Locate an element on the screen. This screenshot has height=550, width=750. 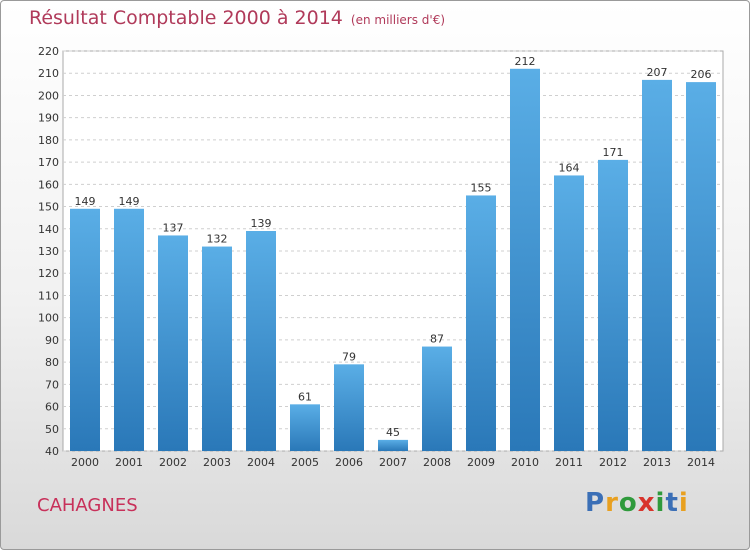
bar-2007 is located at coordinates (393, 445).